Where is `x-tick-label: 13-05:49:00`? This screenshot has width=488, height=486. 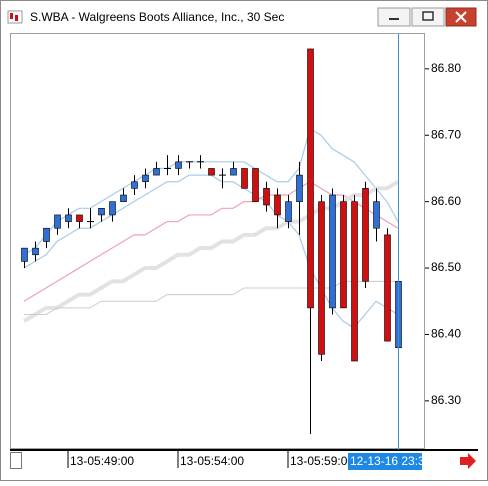 x-tick-label: 13-05:49:00 is located at coordinates (102, 461).